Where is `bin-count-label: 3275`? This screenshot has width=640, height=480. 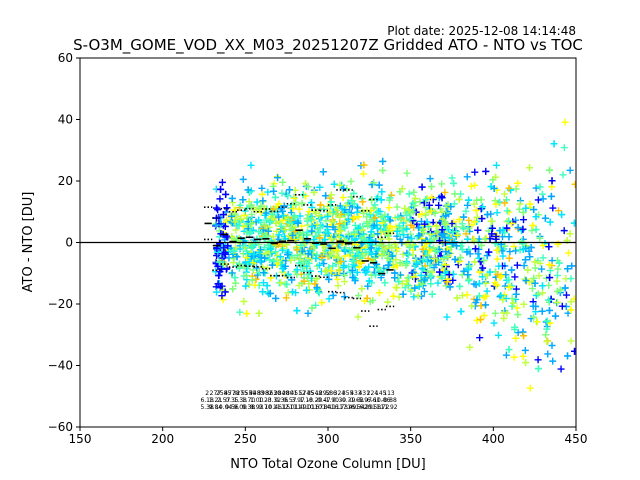
bin-count-label: 3275 is located at coordinates (240, 393).